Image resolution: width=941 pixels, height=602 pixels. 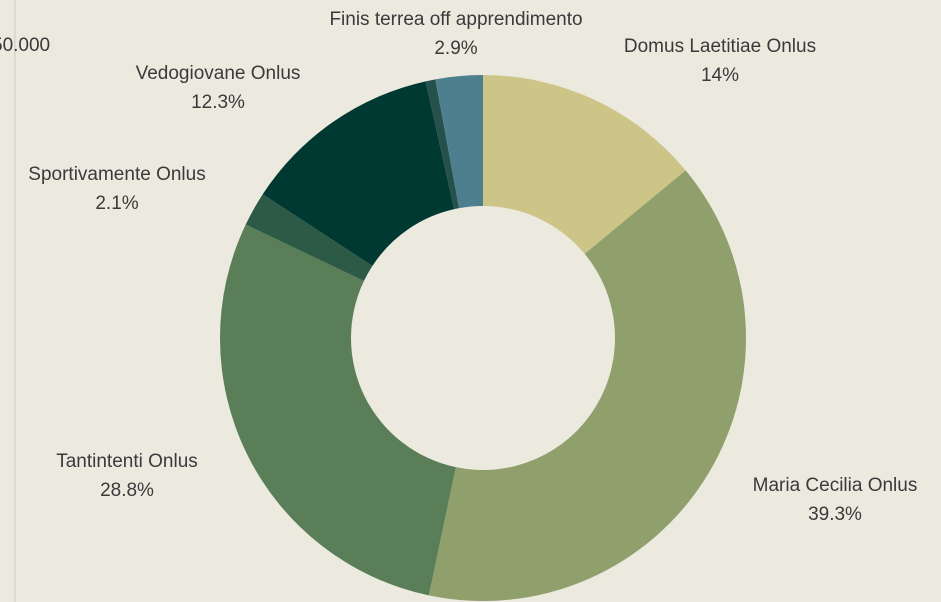 What do you see at coordinates (835, 485) in the screenshot?
I see `slice-label: Maria Cecilia Onlus` at bounding box center [835, 485].